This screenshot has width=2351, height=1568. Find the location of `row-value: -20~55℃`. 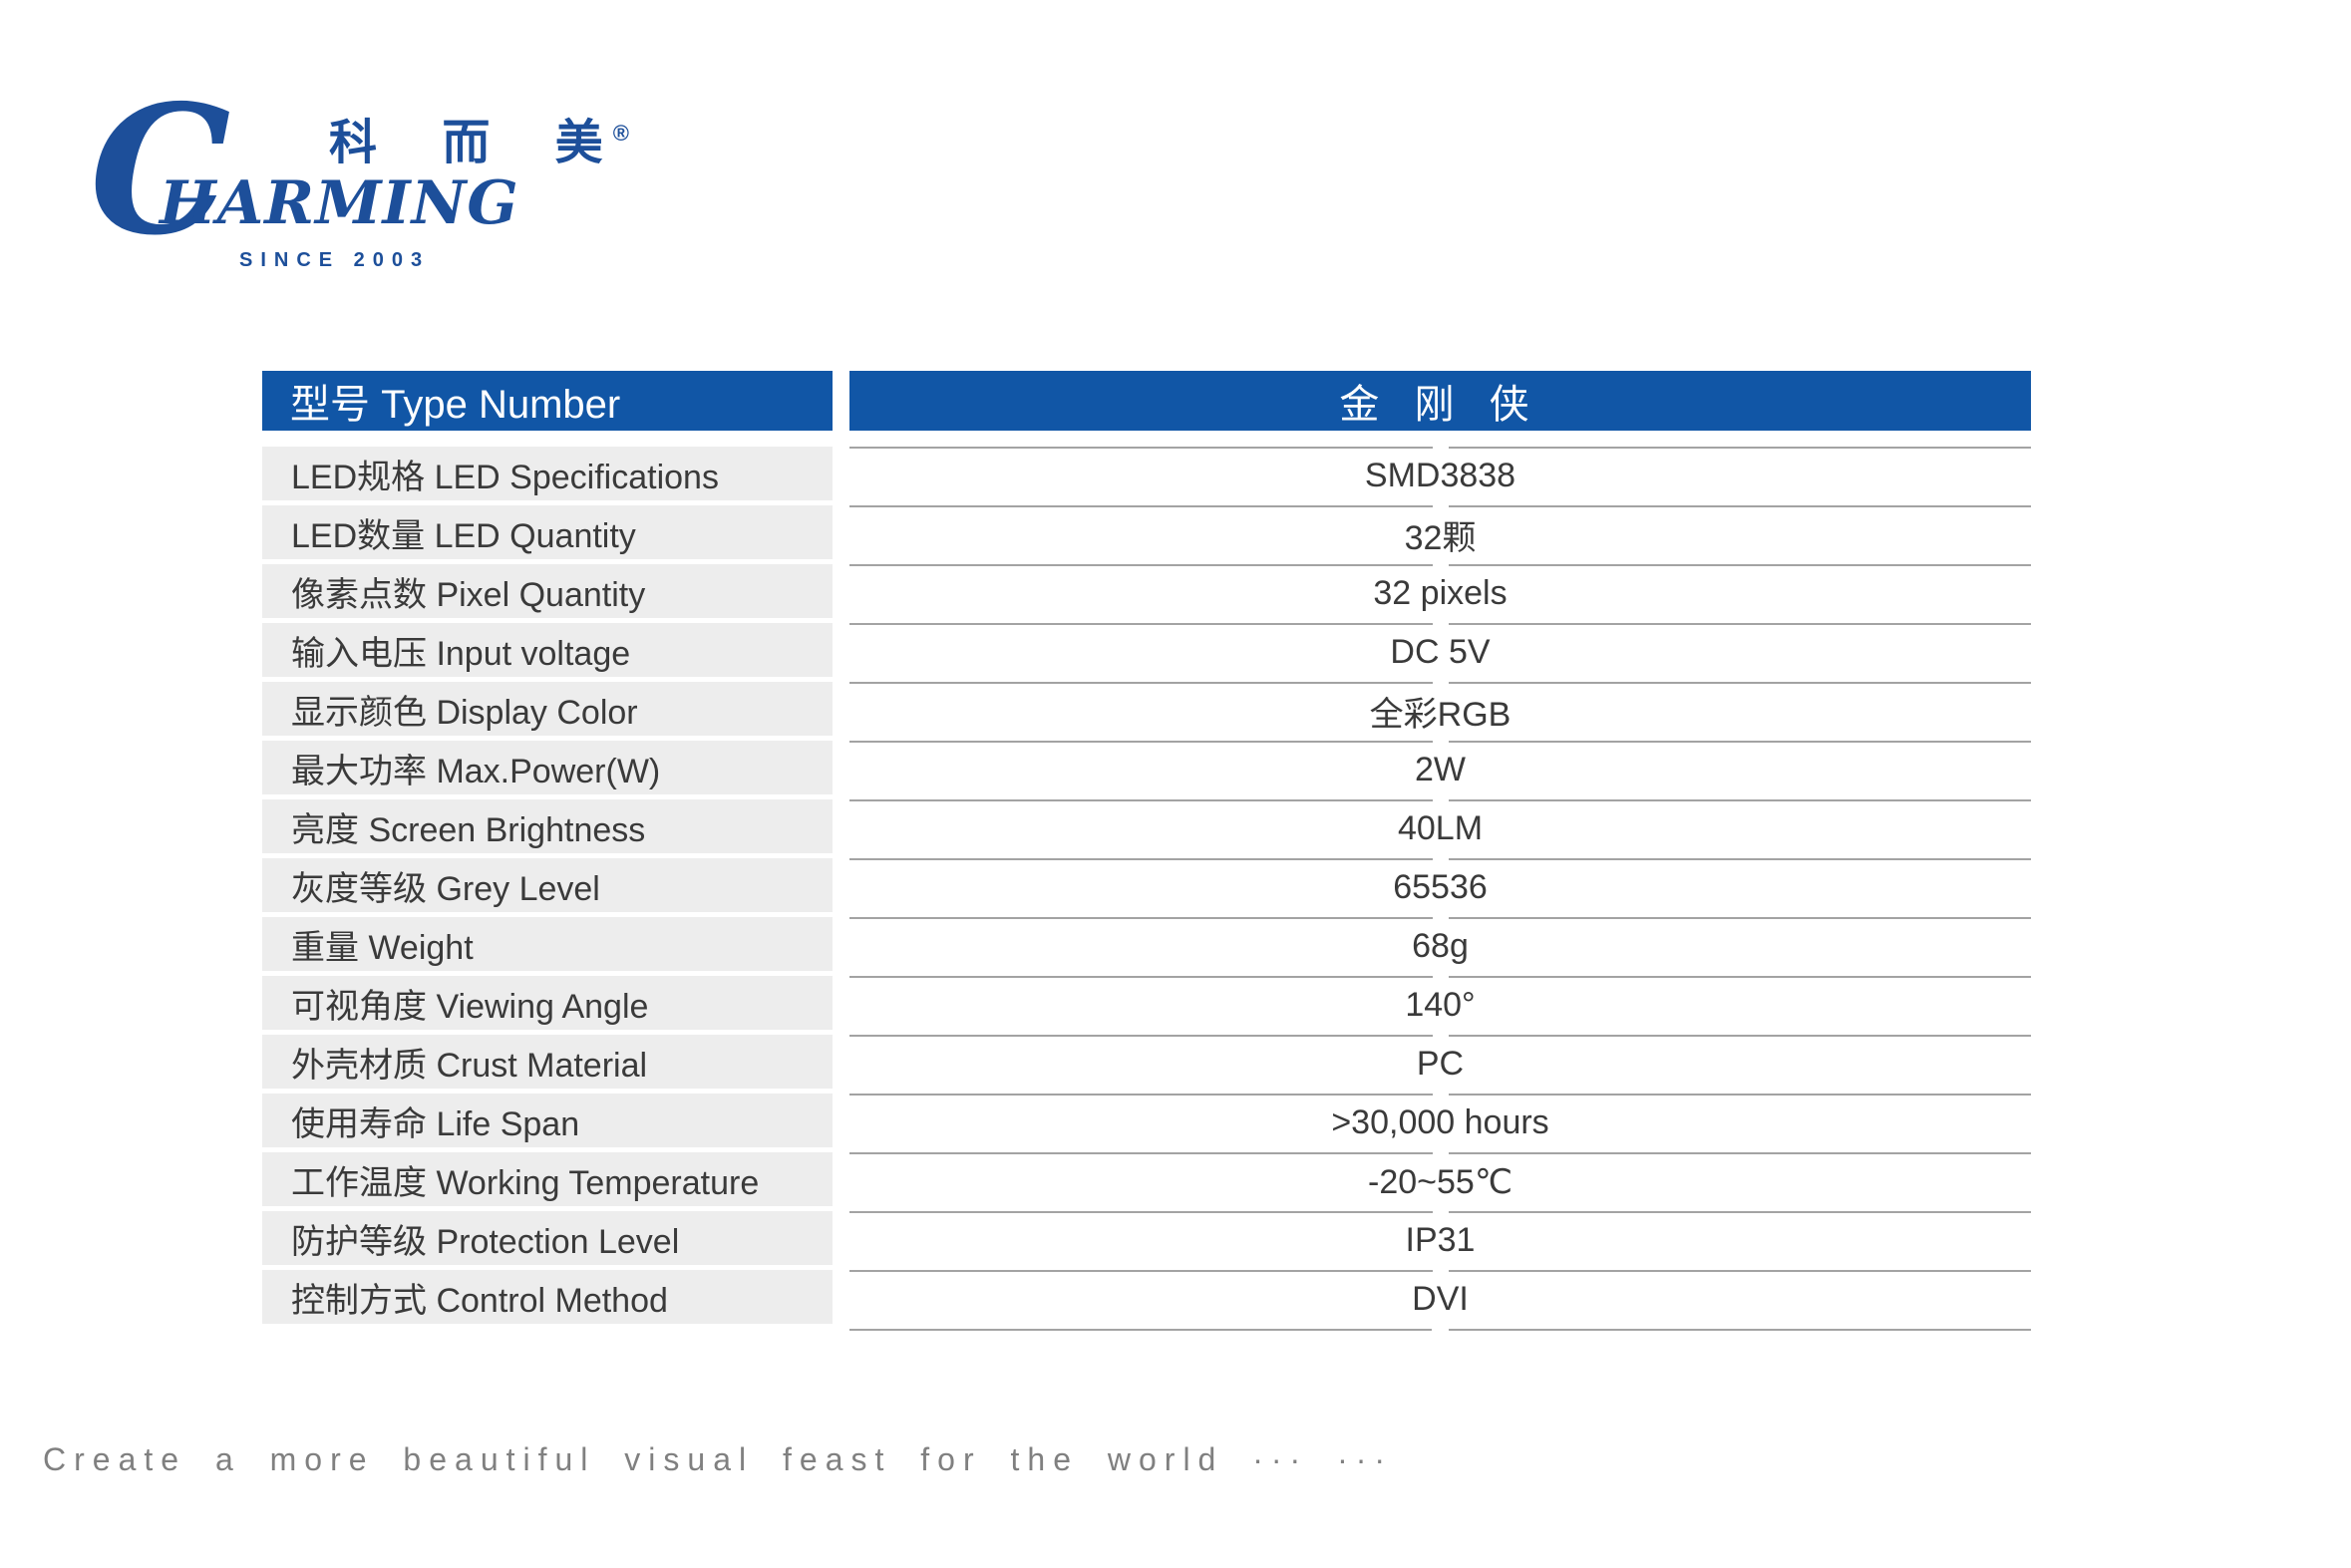

row-value: -20~55℃ is located at coordinates (1440, 1181).